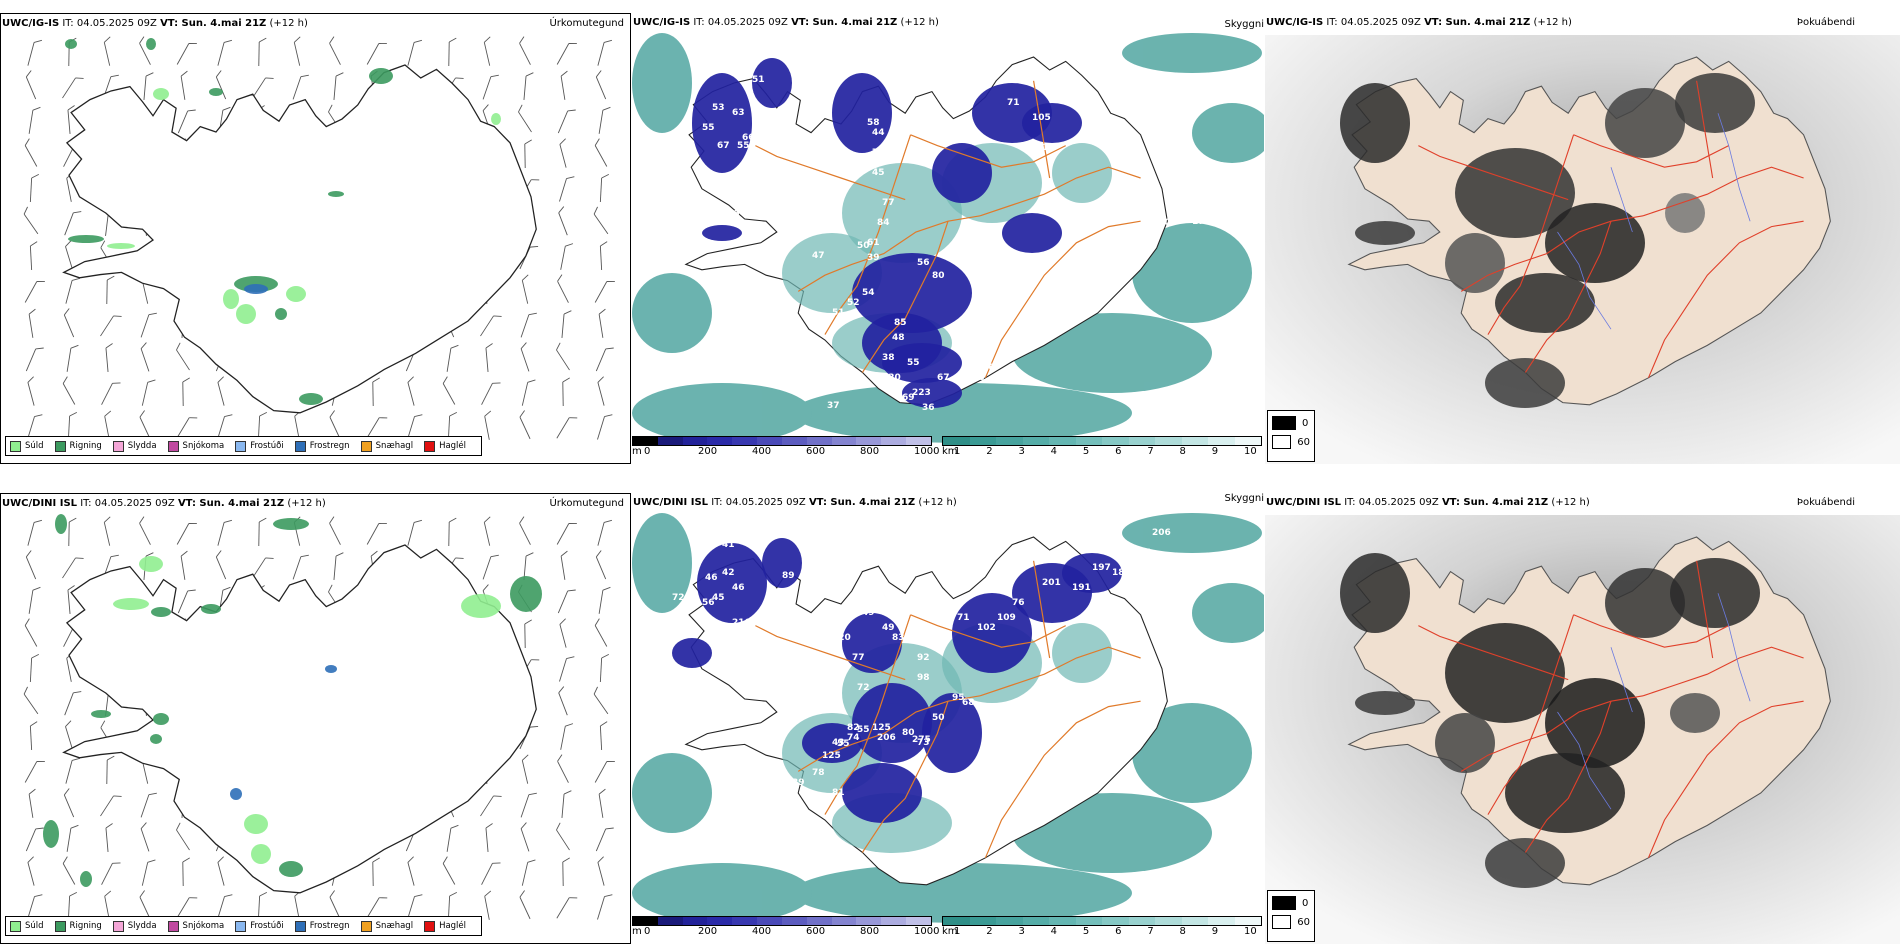  Describe the element at coordinates (1303, 922) in the screenshot. I see `legend-label: 60` at that location.